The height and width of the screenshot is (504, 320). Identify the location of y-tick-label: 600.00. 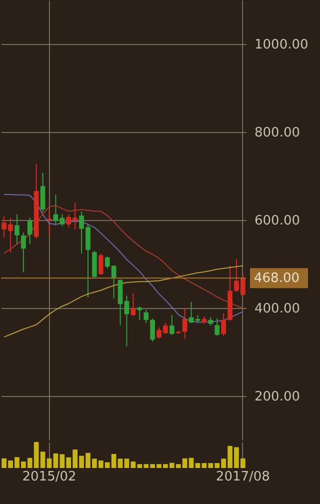
(277, 221).